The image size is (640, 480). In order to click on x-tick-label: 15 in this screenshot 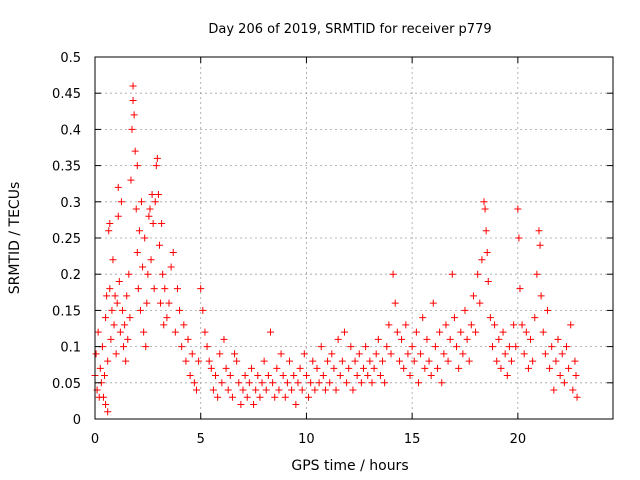, I will do `click(412, 439)`.